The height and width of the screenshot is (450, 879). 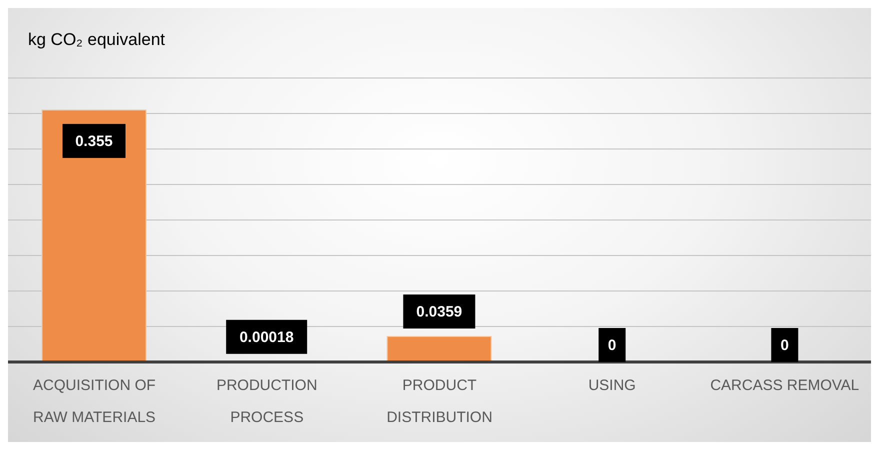 I want to click on x-tick-label: ACQUISITION OF RAW MATERIALS, so click(x=94, y=401).